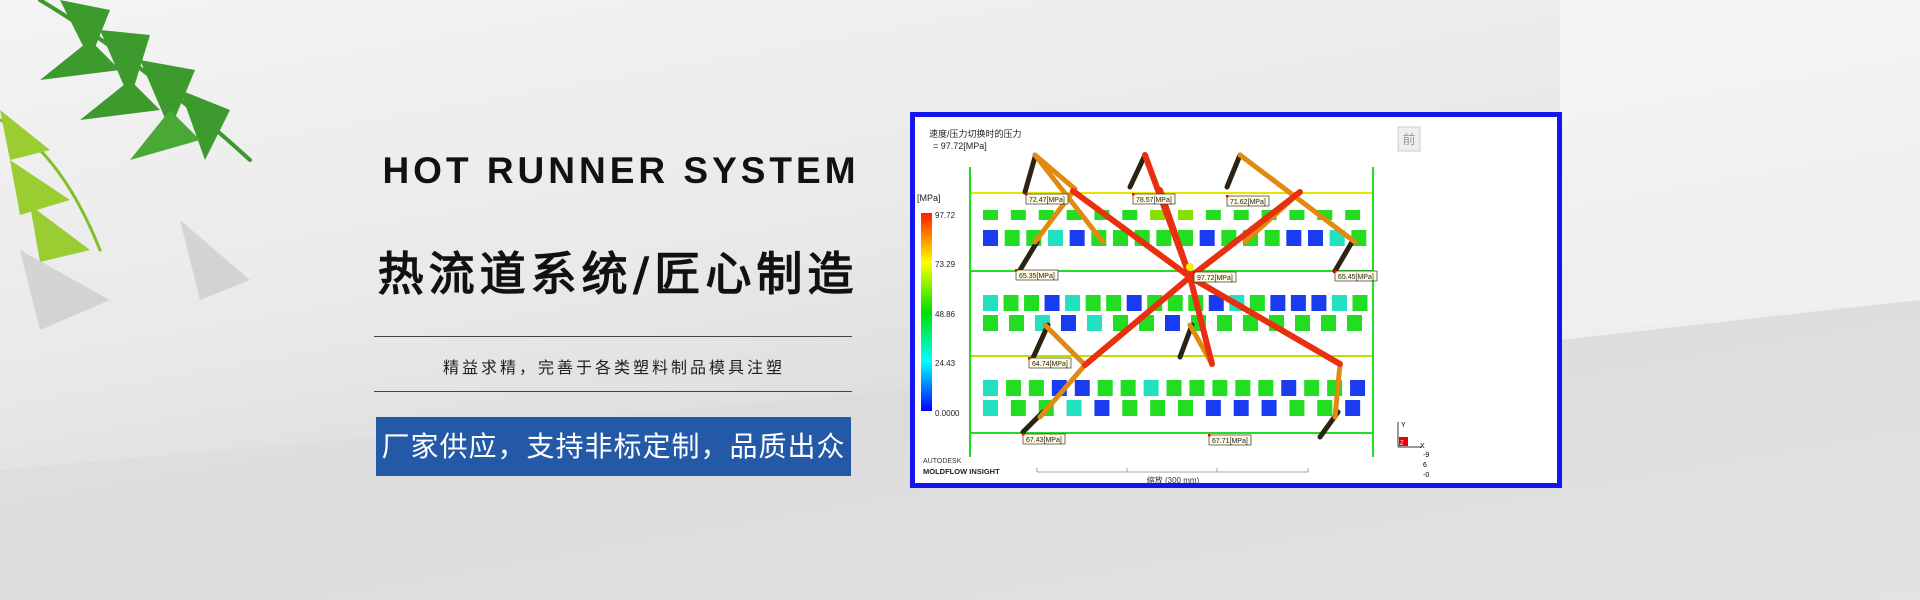 This screenshot has height=600, width=1920. What do you see at coordinates (613, 336) in the screenshot?
I see `divider-top` at bounding box center [613, 336].